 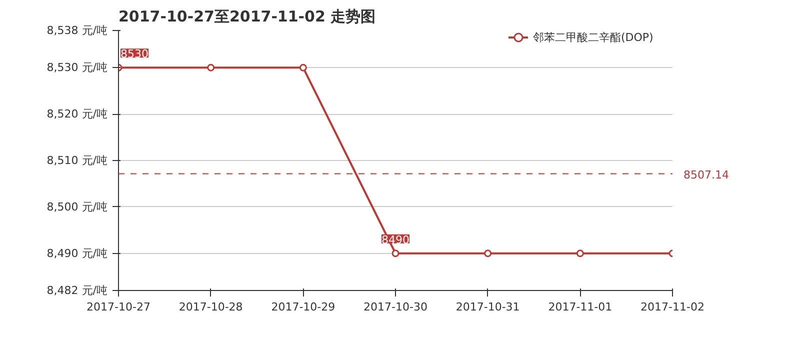 I want to click on annotation: 8530, so click(x=134, y=54).